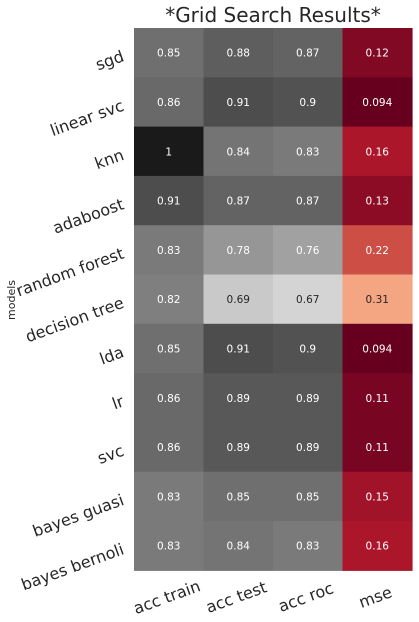 The image size is (419, 622). I want to click on cell-value-label: 0.22, so click(377, 251).